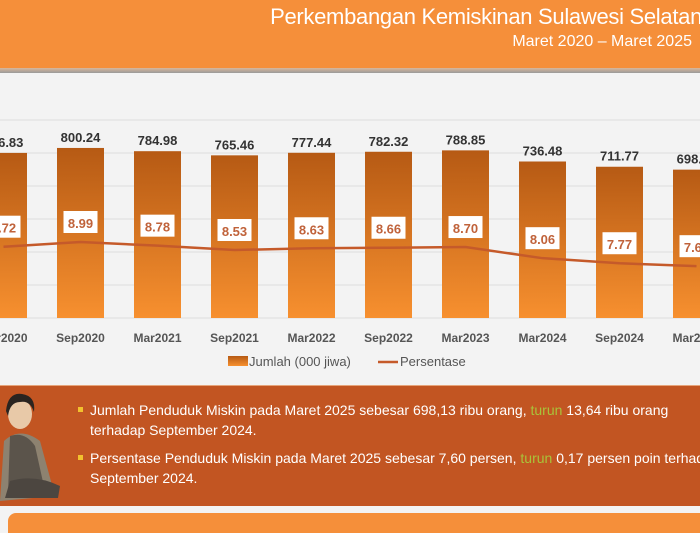 This screenshot has height=533, width=700. I want to click on page-subtitle: Maret 2020 – Maret 2025, so click(602, 42).